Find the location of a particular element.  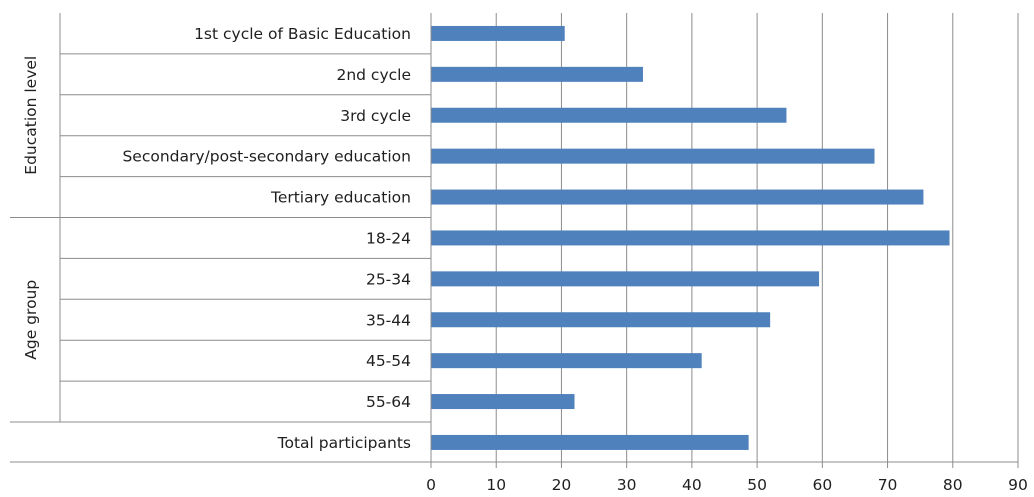

category-label: 18-24 is located at coordinates (388, 238).